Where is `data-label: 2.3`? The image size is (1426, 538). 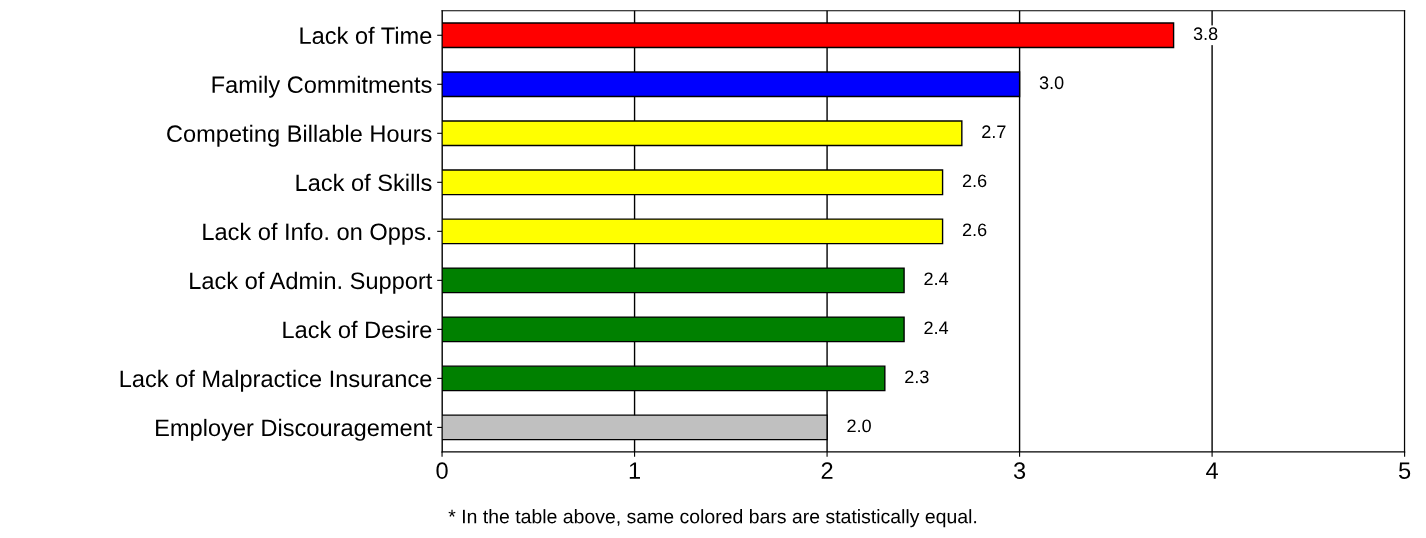
data-label: 2.3 is located at coordinates (917, 377).